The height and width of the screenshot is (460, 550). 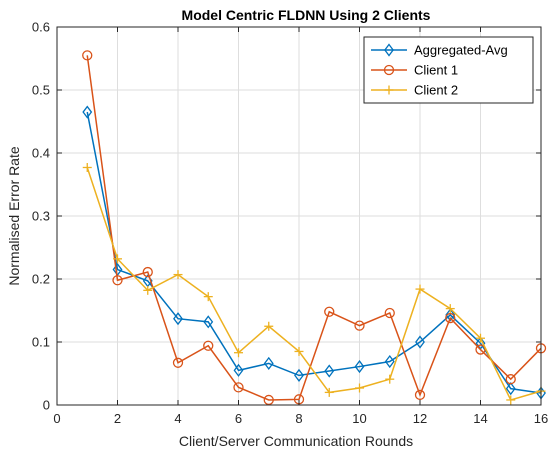 I want to click on x-axis-label: Client/Server Communication Rounds, so click(x=296, y=441).